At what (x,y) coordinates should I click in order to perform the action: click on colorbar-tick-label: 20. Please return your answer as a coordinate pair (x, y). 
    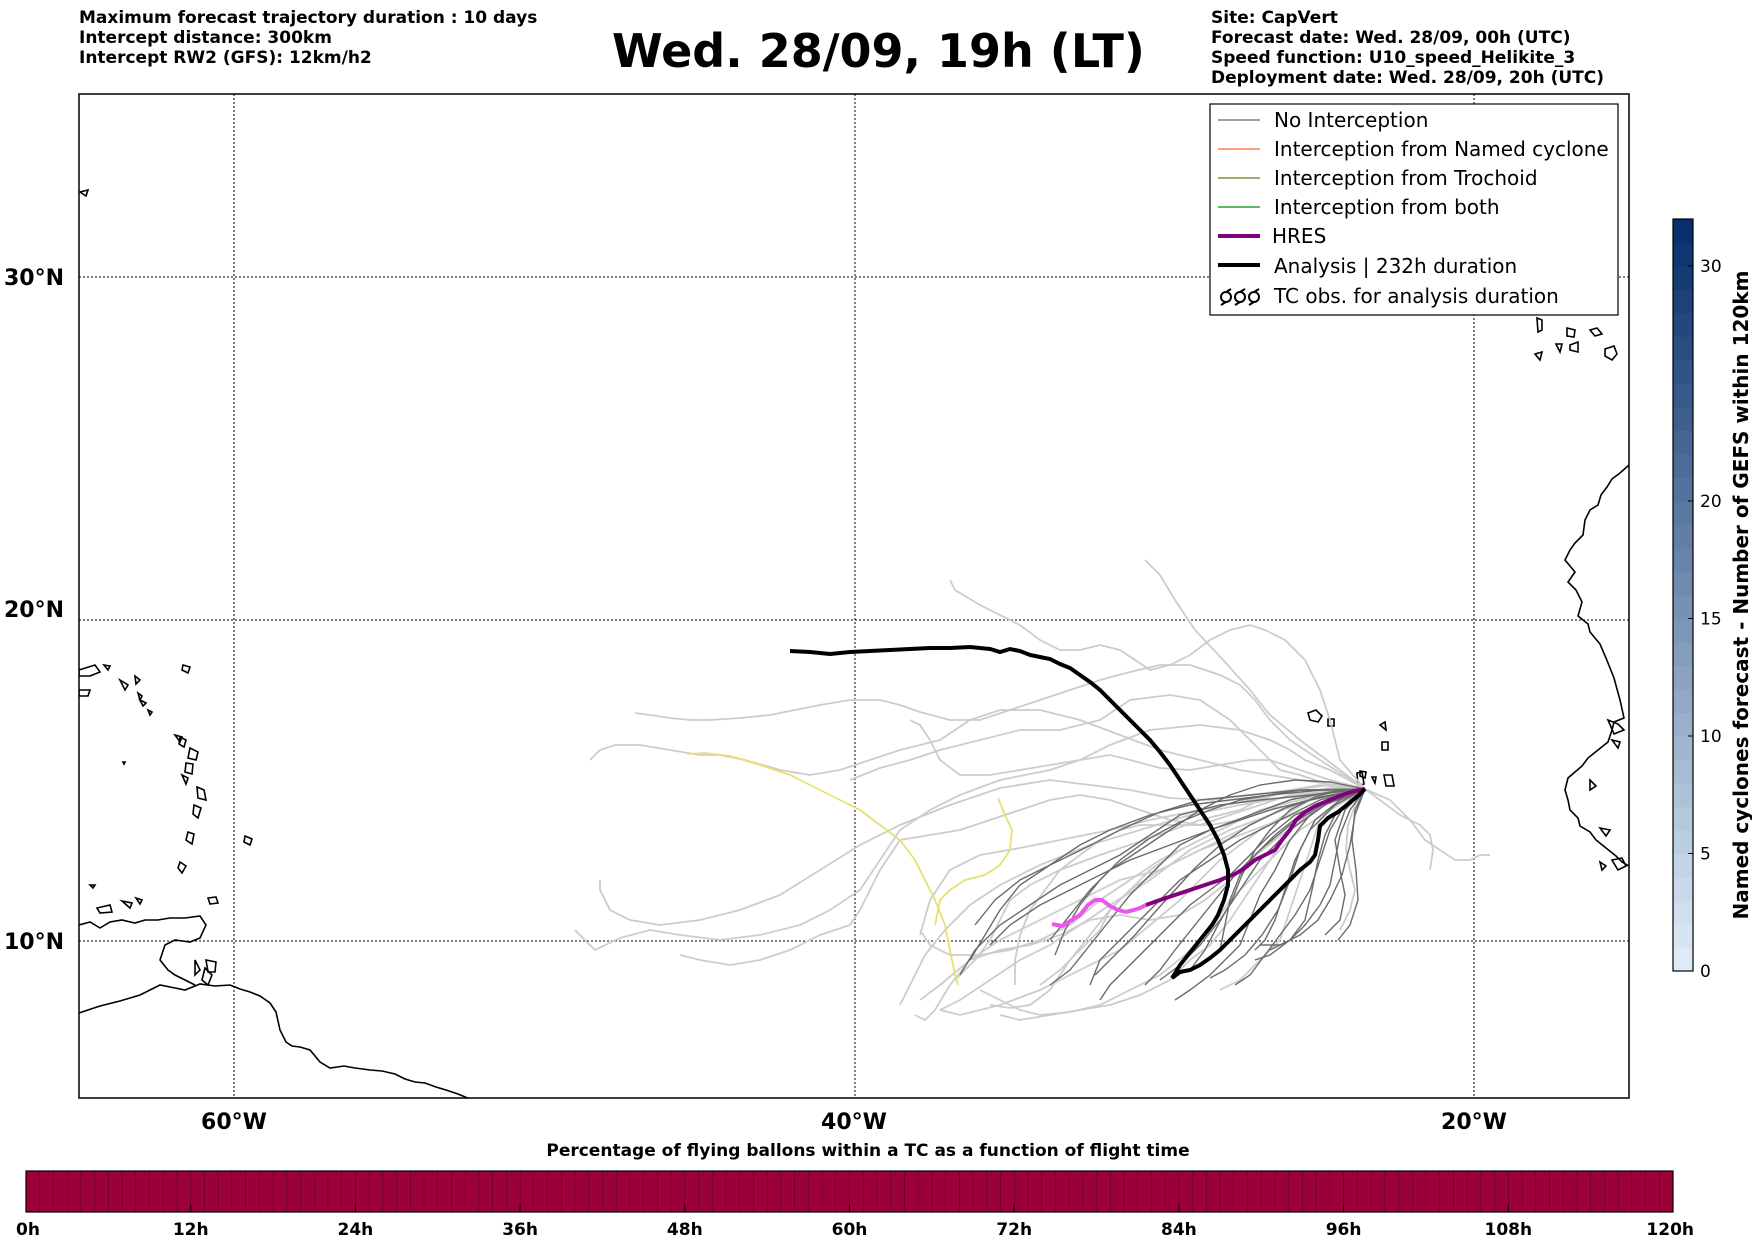
    Looking at the image, I should click on (1711, 502).